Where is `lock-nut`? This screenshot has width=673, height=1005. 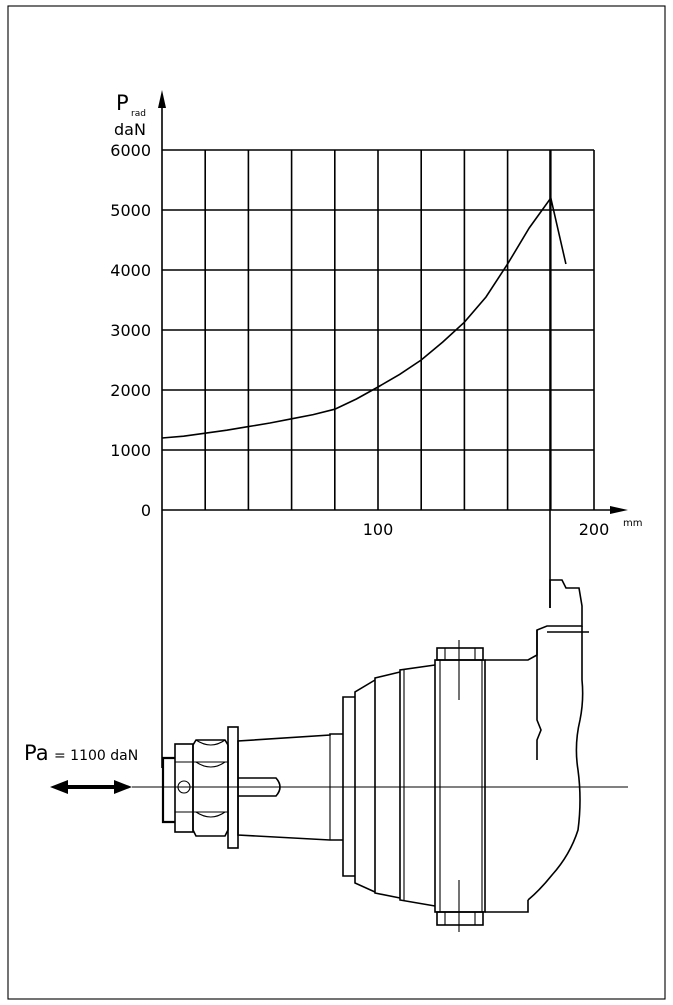
lock-nut is located at coordinates (184, 788).